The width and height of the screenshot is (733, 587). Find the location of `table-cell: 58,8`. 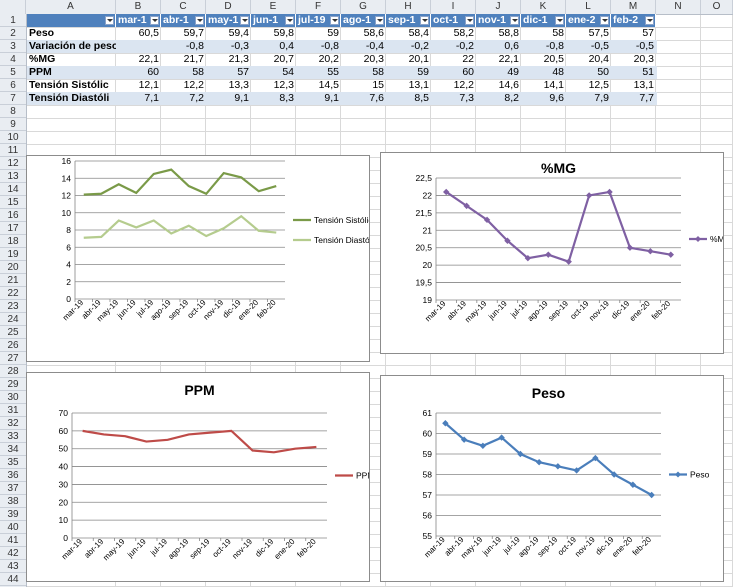

table-cell: 58,8 is located at coordinates (508, 33).